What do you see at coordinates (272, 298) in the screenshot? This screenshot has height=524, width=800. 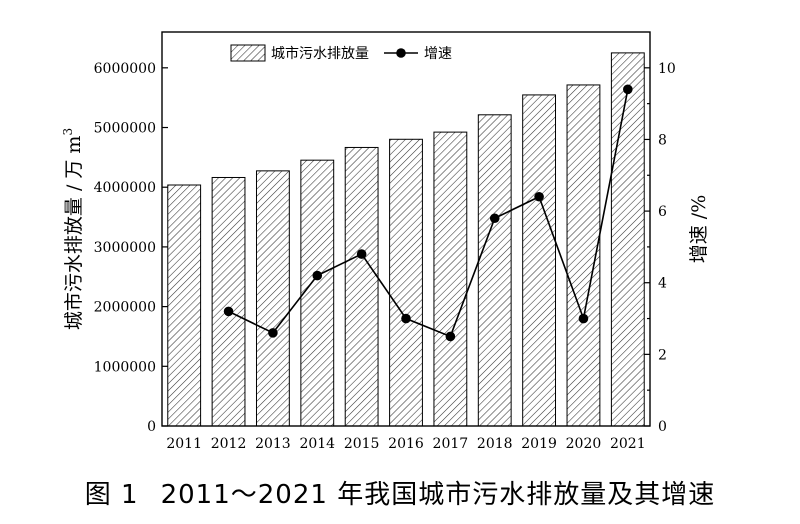 I see `bar-2013` at bounding box center [272, 298].